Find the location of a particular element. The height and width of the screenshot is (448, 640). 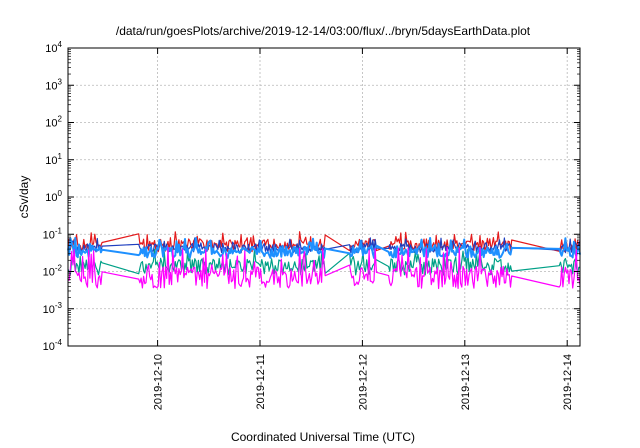

y-tick-label: 10³ is located at coordinates (53, 84).